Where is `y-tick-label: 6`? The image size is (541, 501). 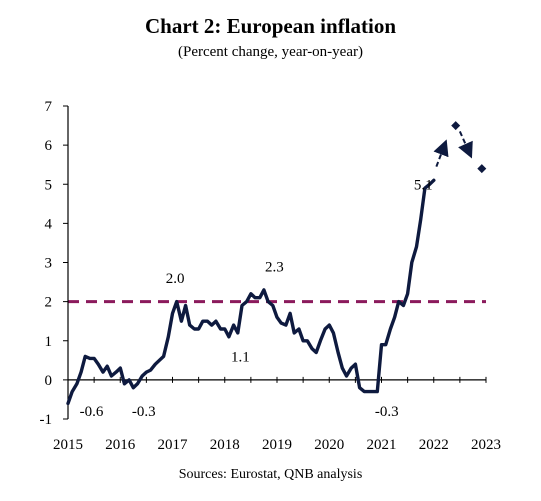 y-tick-label: 6 is located at coordinates (49, 146).